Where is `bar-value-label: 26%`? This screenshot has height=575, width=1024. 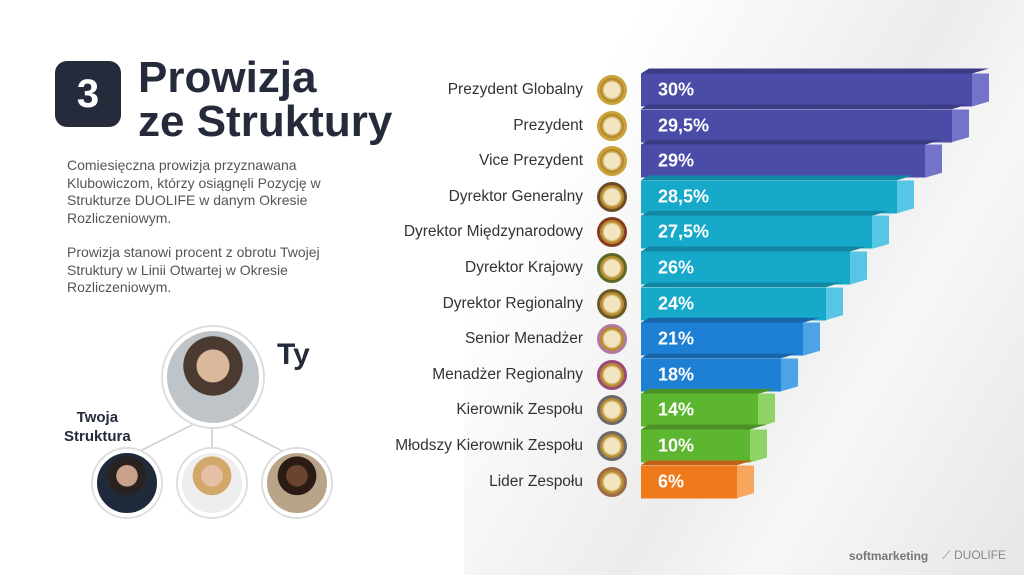
bar-value-label: 26% is located at coordinates (676, 267).